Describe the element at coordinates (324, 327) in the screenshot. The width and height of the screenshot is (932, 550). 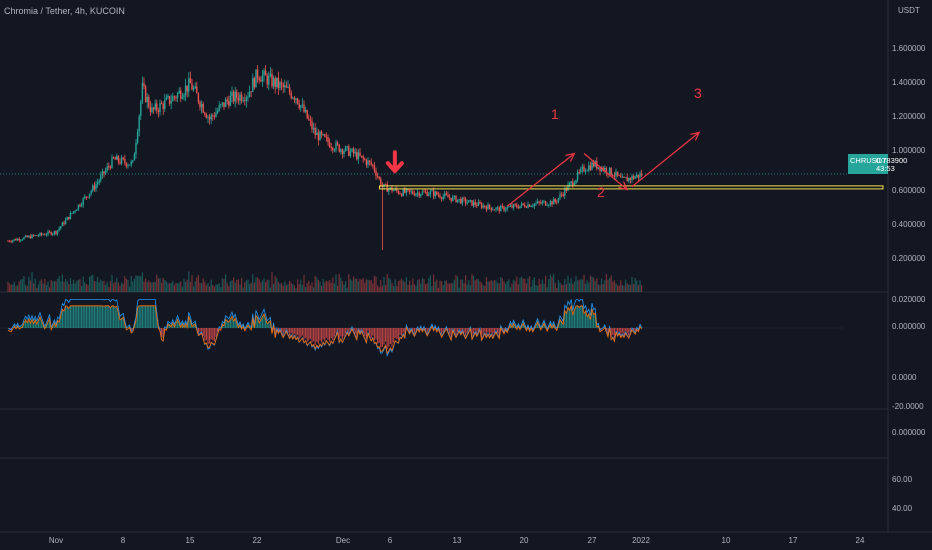
I see `macd-line` at that location.